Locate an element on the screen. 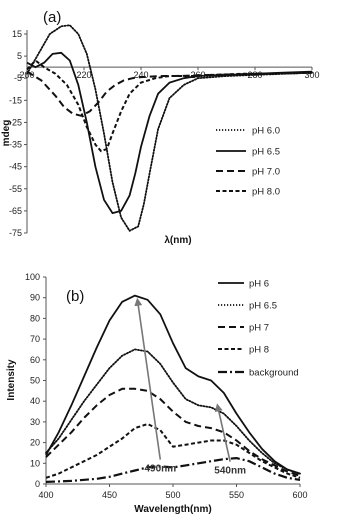 Image resolution: width=341 pixels, height=521 pixels. y-tick-label: 50 is located at coordinates (35, 381).